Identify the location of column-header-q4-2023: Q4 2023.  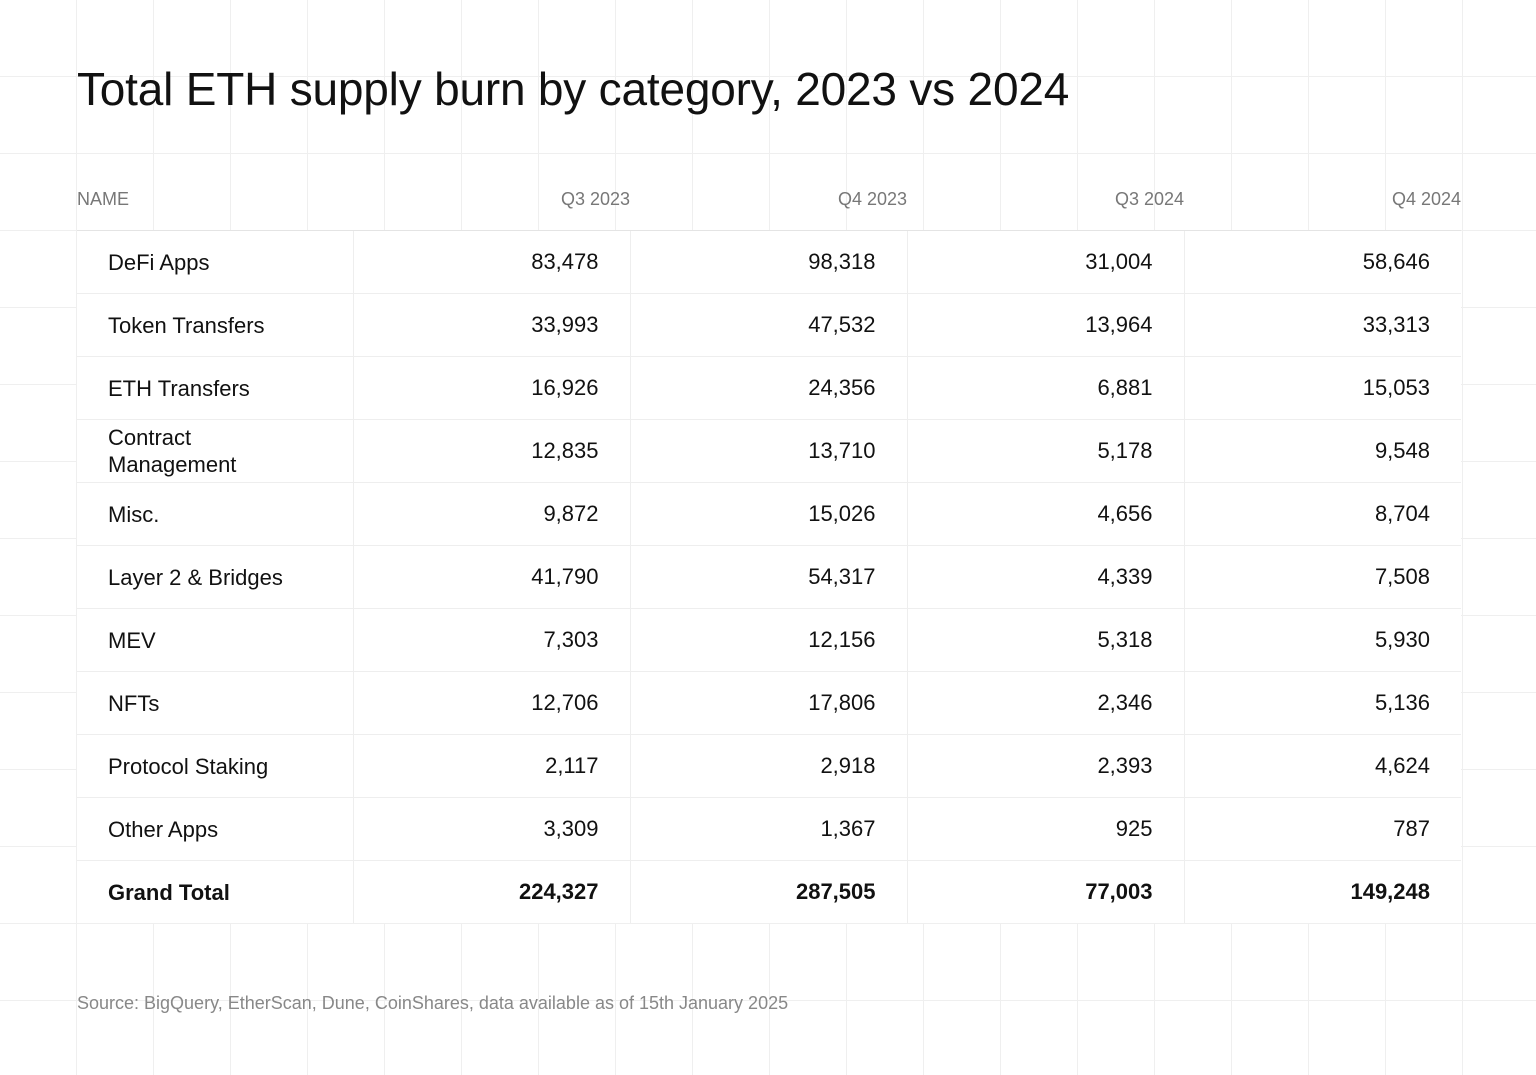
(768, 199).